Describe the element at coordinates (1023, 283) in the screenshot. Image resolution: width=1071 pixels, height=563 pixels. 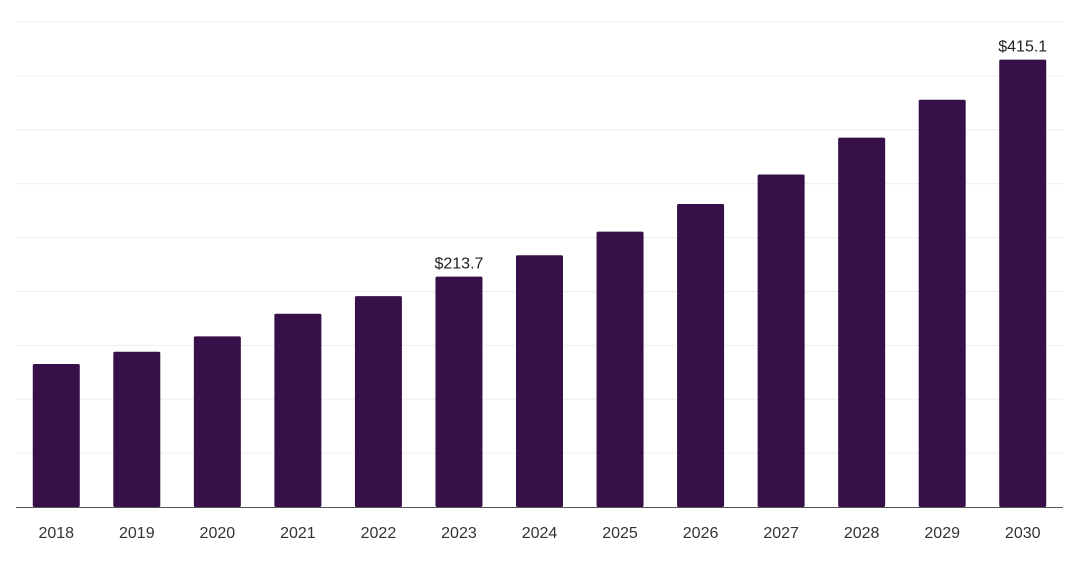
I see `bar-2030` at that location.